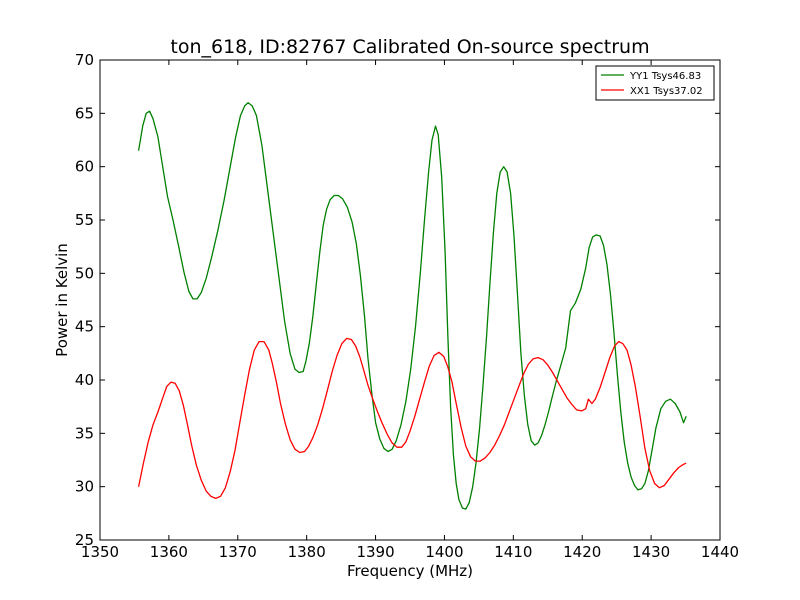 The image size is (800, 600). What do you see at coordinates (513, 552) in the screenshot?
I see `x-tick-label: 1410` at bounding box center [513, 552].